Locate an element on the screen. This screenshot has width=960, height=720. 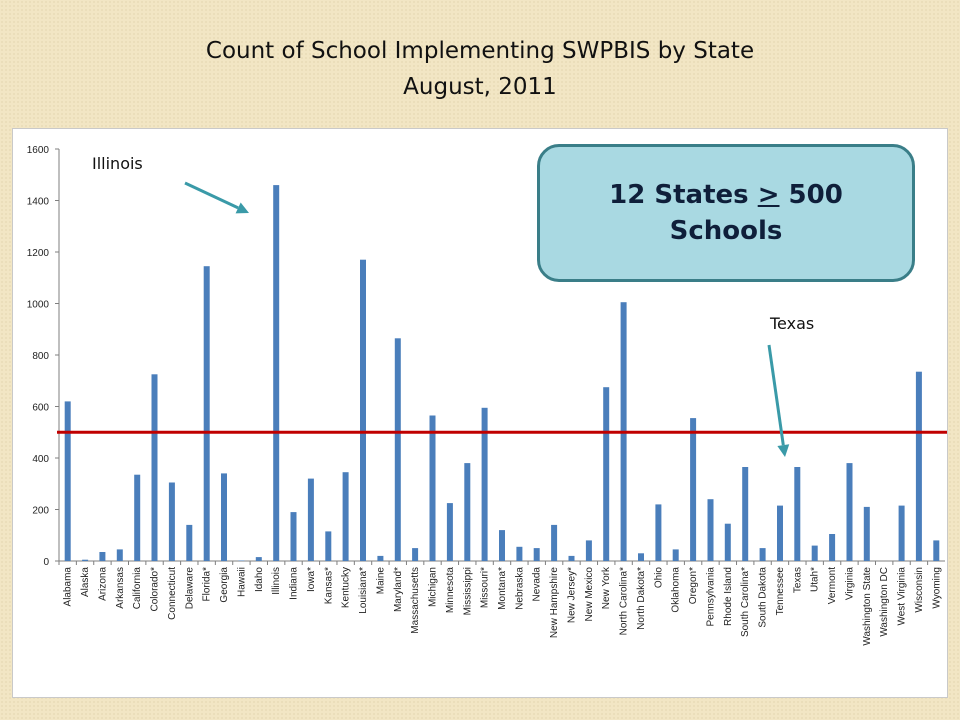
x-tick-label: Rhode Island is located at coordinates (728, 596).